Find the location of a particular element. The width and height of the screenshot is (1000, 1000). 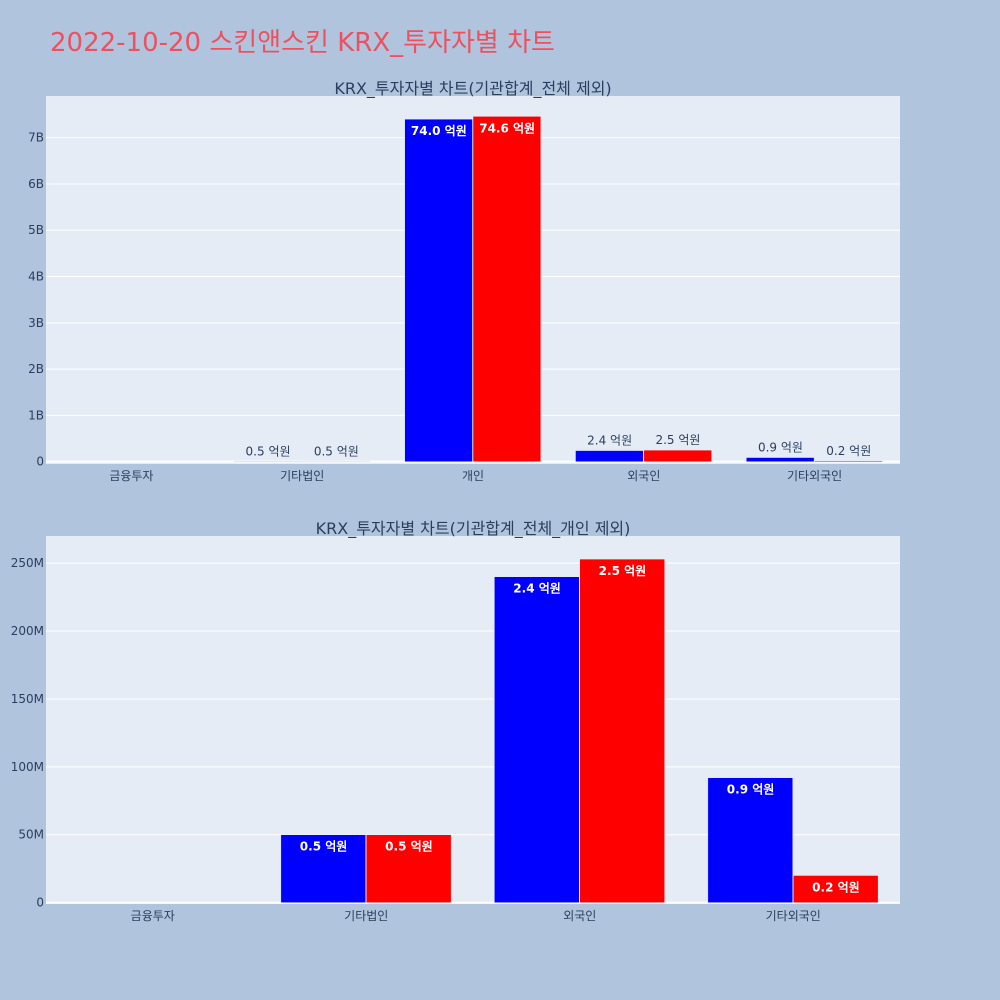

data-label: 74.0 억원 is located at coordinates (439, 131).